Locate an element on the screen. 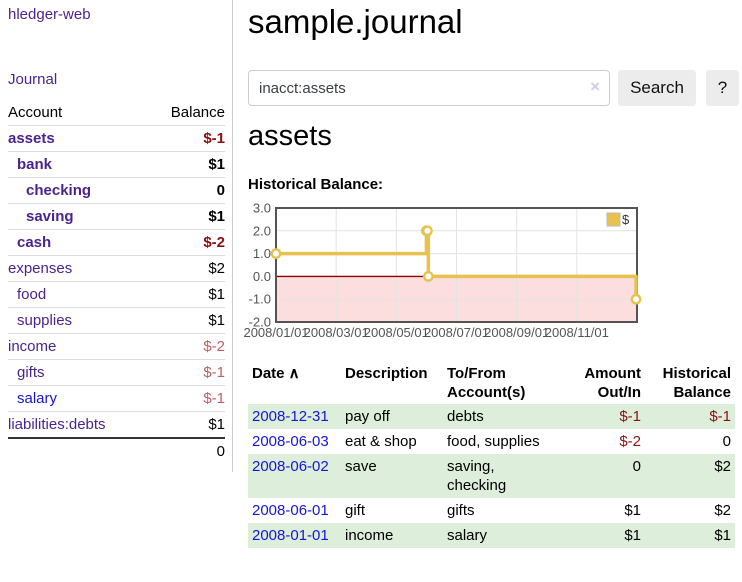 The image size is (742, 582). x-axis-tick-label: 2008/03/01 is located at coordinates (336, 332).